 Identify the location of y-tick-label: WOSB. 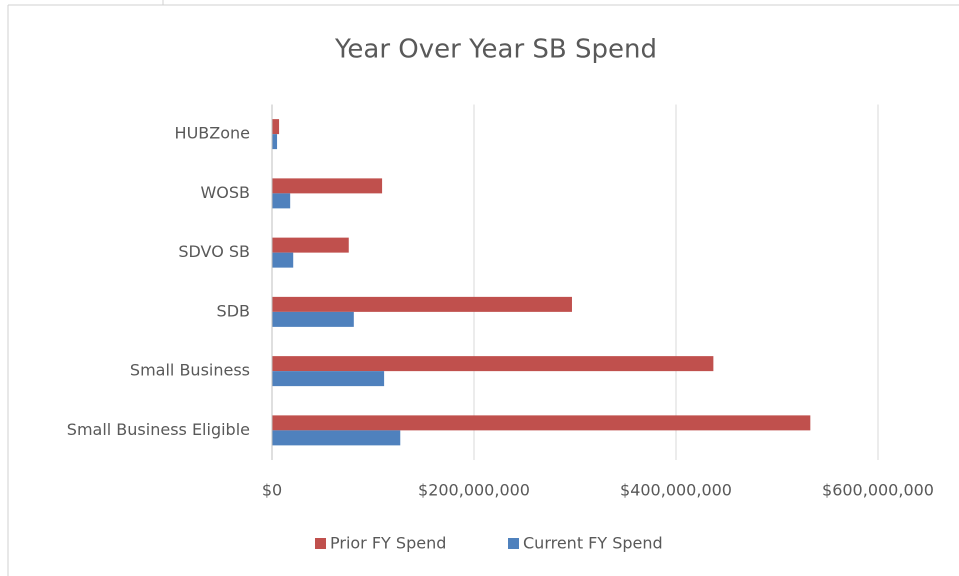
(225, 192).